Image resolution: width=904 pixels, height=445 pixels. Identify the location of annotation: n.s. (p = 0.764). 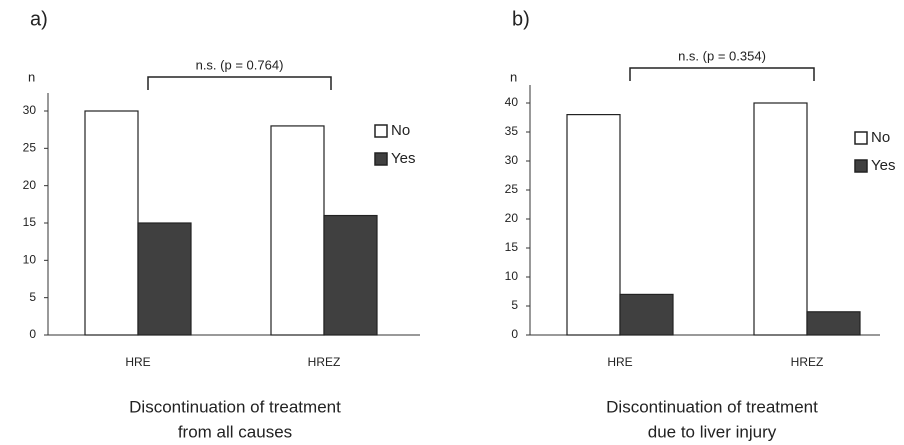
(240, 64).